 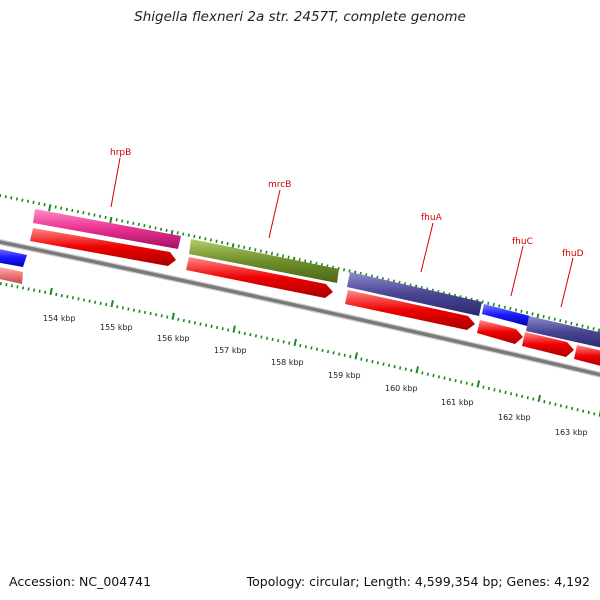 What do you see at coordinates (13, 258) in the screenshot?
I see `feature-blue-left` at bounding box center [13, 258].